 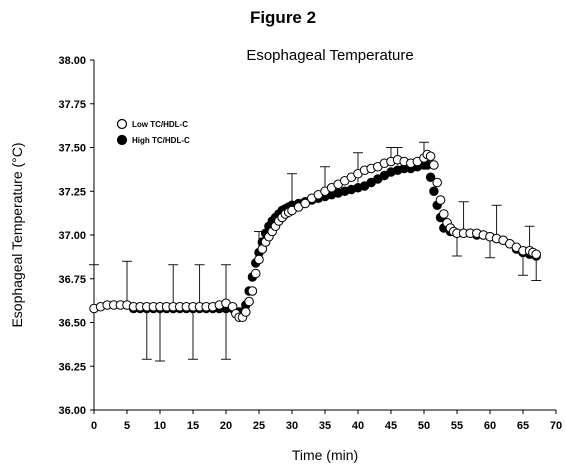 What do you see at coordinates (17, 234) in the screenshot?
I see `y-axis-label: Esophageal Temperature (°C)` at bounding box center [17, 234].